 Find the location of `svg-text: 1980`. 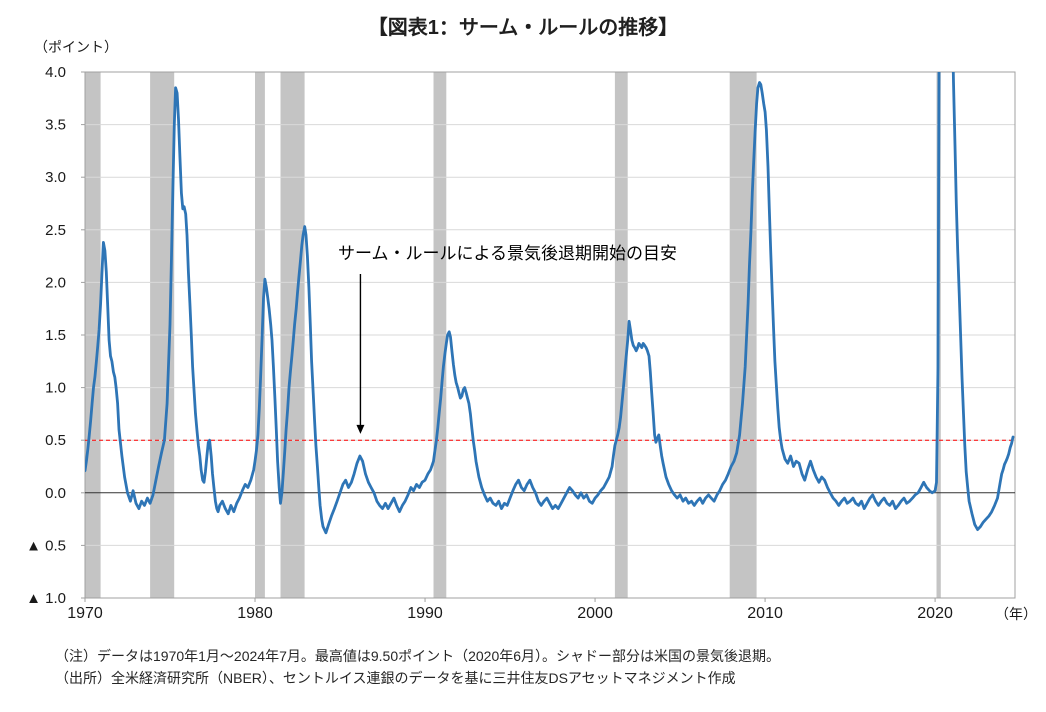

svg-text: 1980 is located at coordinates (255, 613).